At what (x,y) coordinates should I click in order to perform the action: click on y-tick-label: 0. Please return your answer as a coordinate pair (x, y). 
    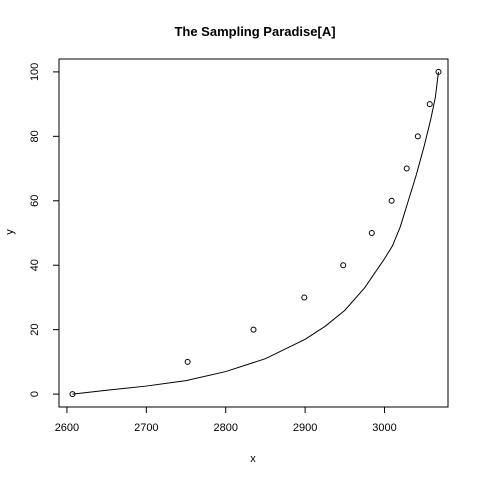
    Looking at the image, I should click on (35, 394).